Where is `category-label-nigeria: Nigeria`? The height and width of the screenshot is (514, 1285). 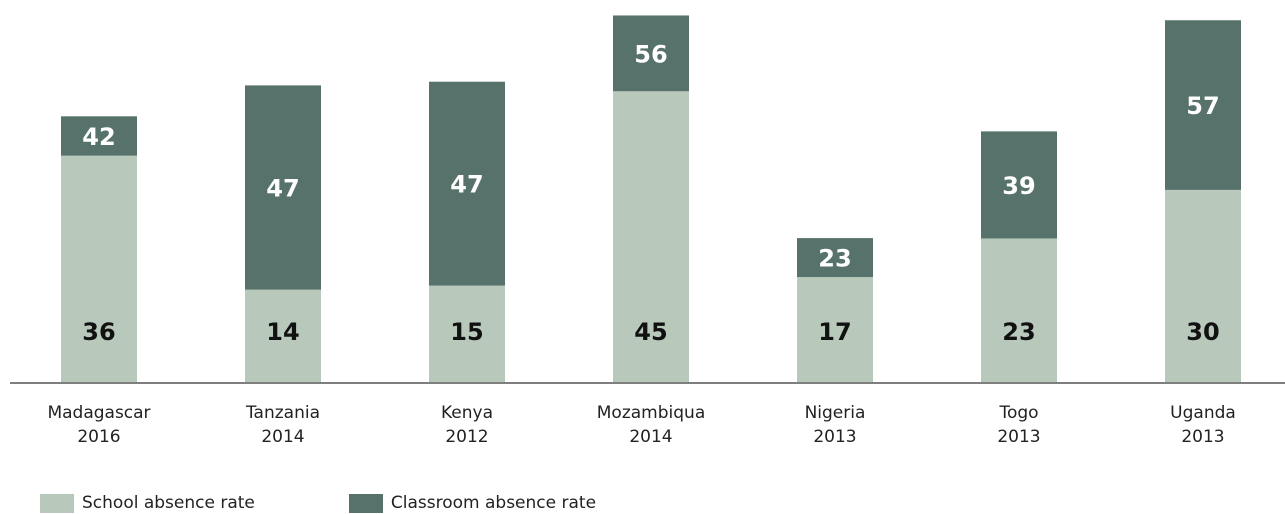 category-label-nigeria: Nigeria is located at coordinates (835, 413).